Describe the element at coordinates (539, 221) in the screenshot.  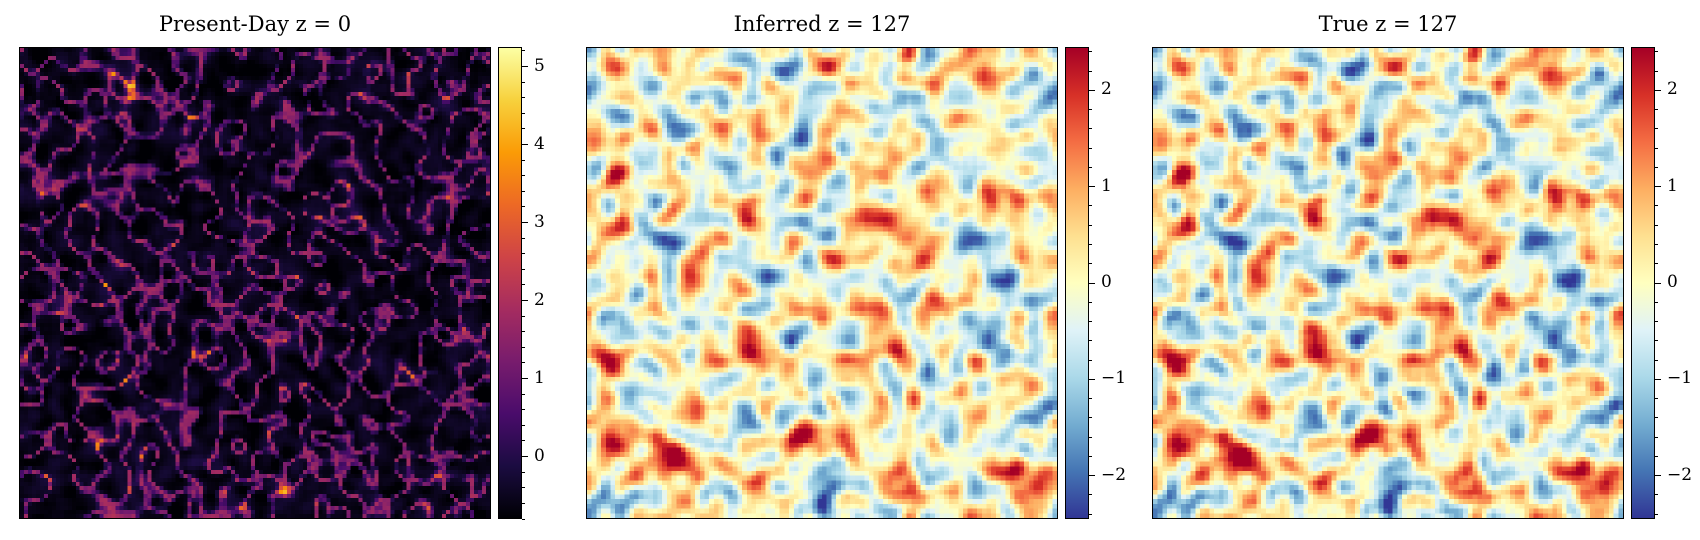
I see `colorbar-tick-label: 3` at that location.